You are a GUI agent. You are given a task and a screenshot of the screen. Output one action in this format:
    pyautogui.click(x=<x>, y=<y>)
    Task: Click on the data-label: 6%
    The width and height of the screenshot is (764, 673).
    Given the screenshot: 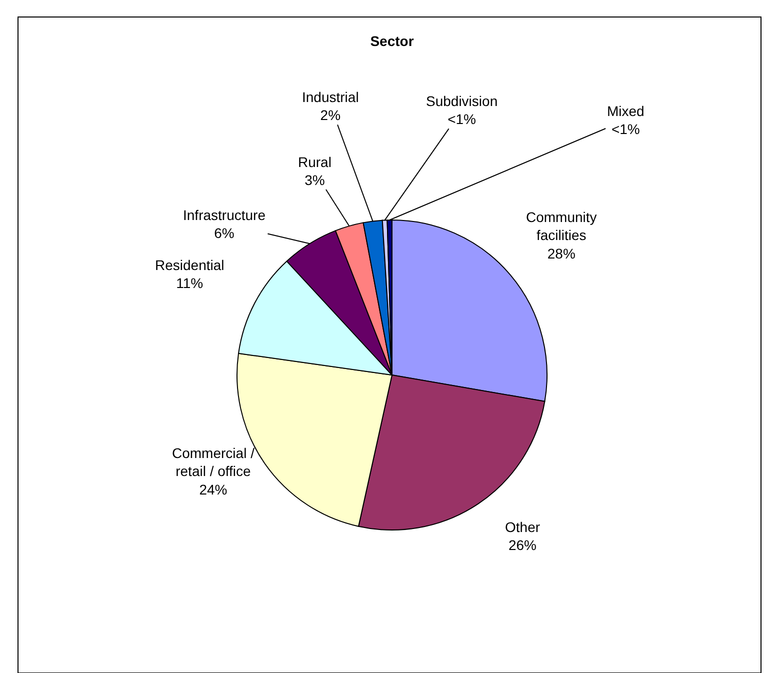 What is the action you would take?
    pyautogui.click(x=224, y=233)
    